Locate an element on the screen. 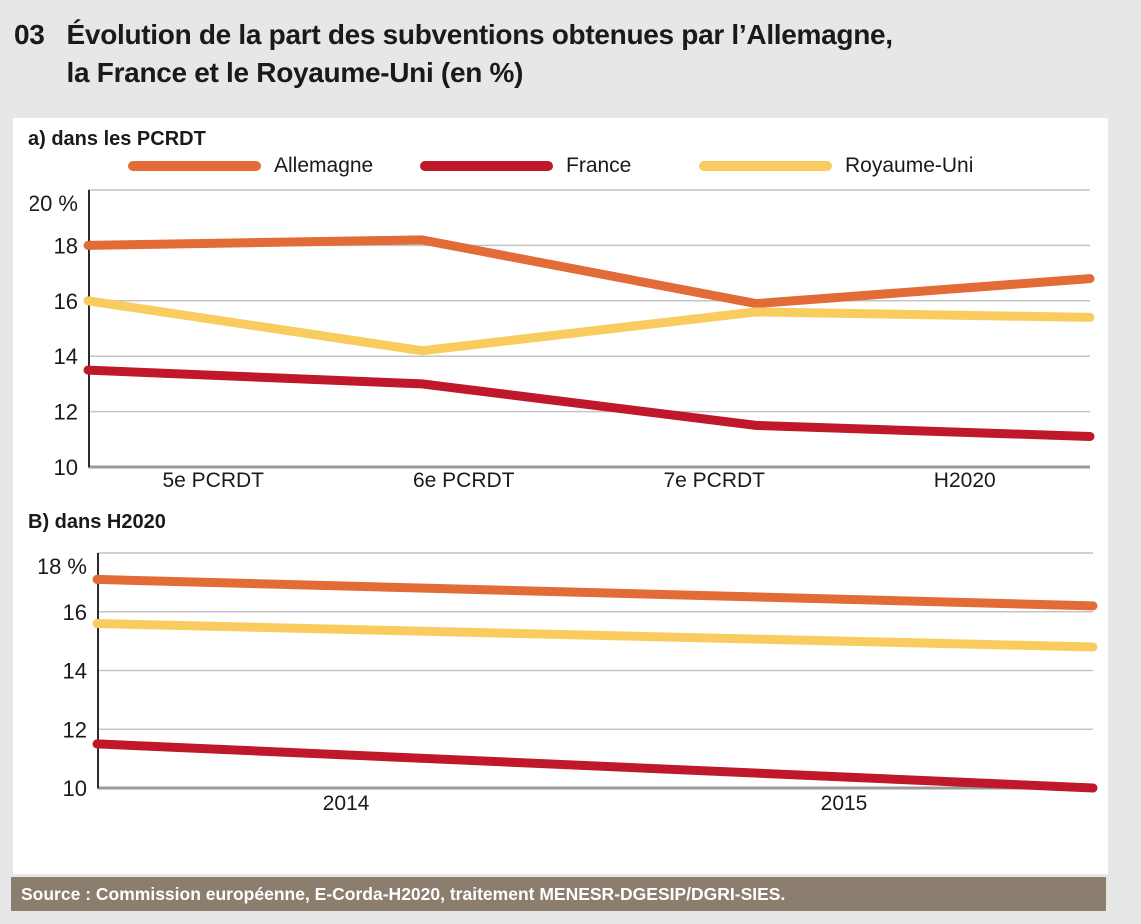 This screenshot has width=1141, height=924. legend-item-allemagne: Allemagne is located at coordinates (250, 166).